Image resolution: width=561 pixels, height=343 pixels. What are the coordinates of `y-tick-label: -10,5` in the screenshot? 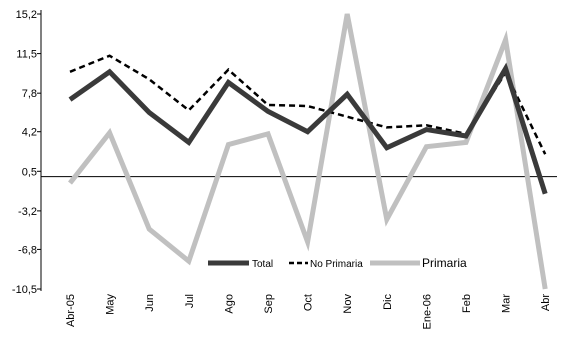 It's located at (24, 290).